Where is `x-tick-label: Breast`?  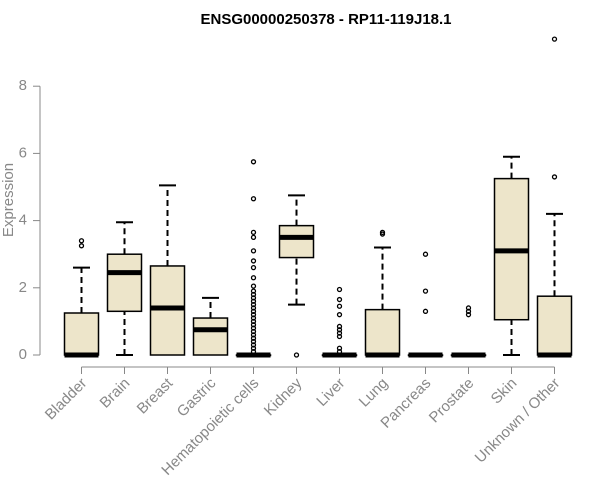
x-tick-label: Breast is located at coordinates (155, 395).